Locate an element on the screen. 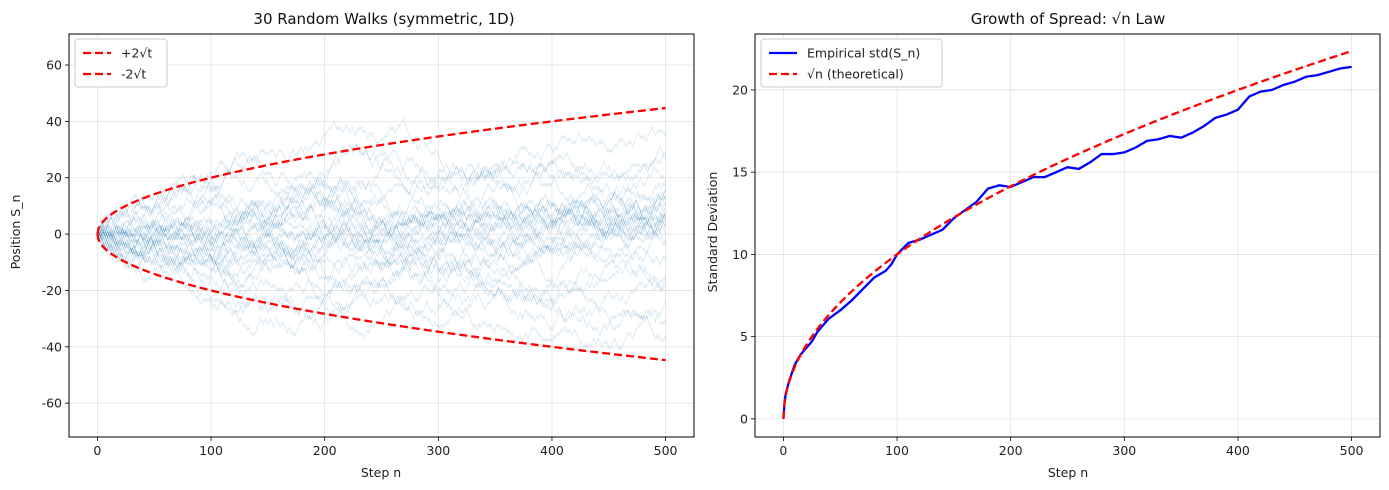 The image size is (1389, 490). random-walks-x-axis-title: Step n is located at coordinates (381, 472).